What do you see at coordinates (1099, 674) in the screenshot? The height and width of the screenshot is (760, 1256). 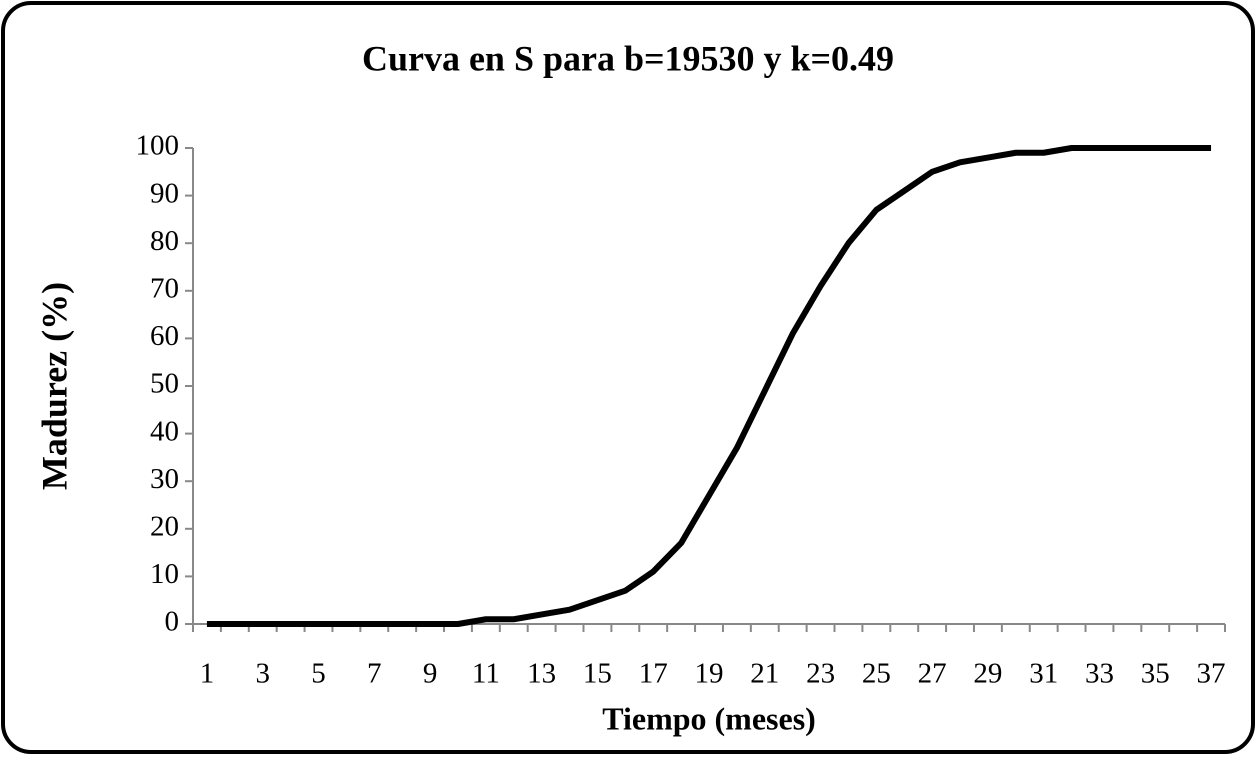 I see `x-tick-label: 33` at bounding box center [1099, 674].